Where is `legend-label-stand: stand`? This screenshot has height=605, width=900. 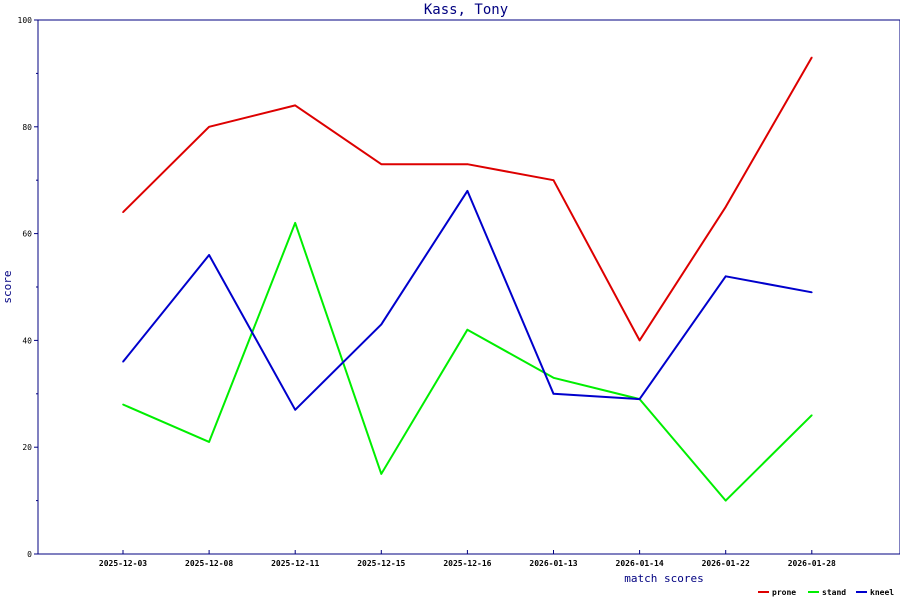 legend-label-stand: stand is located at coordinates (834, 592).